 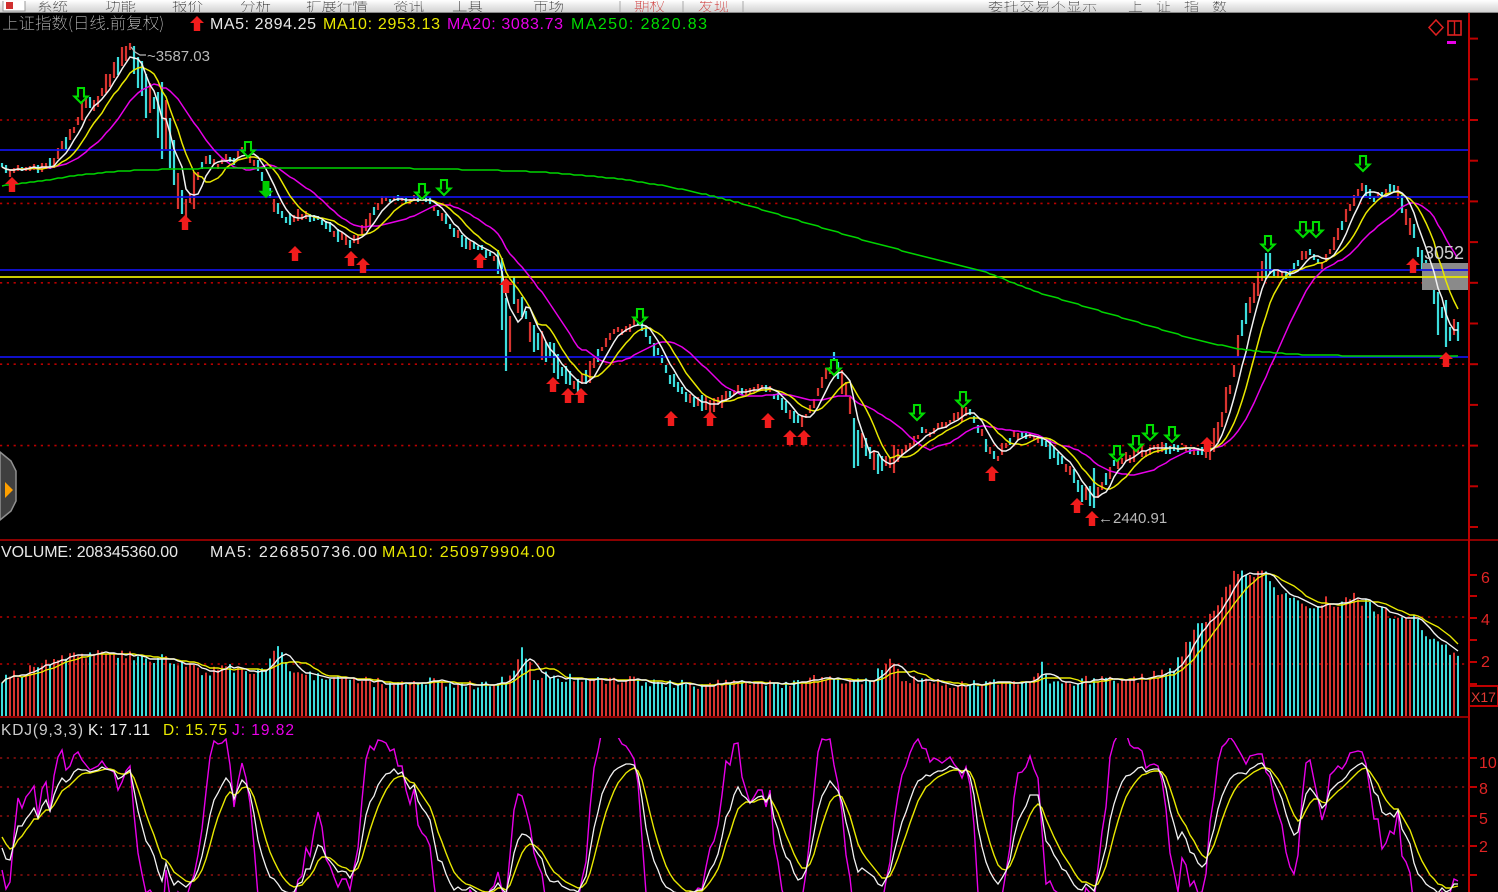 What do you see at coordinates (1132, 518) in the screenshot?
I see `svg-text: ←2440.91` at bounding box center [1132, 518].